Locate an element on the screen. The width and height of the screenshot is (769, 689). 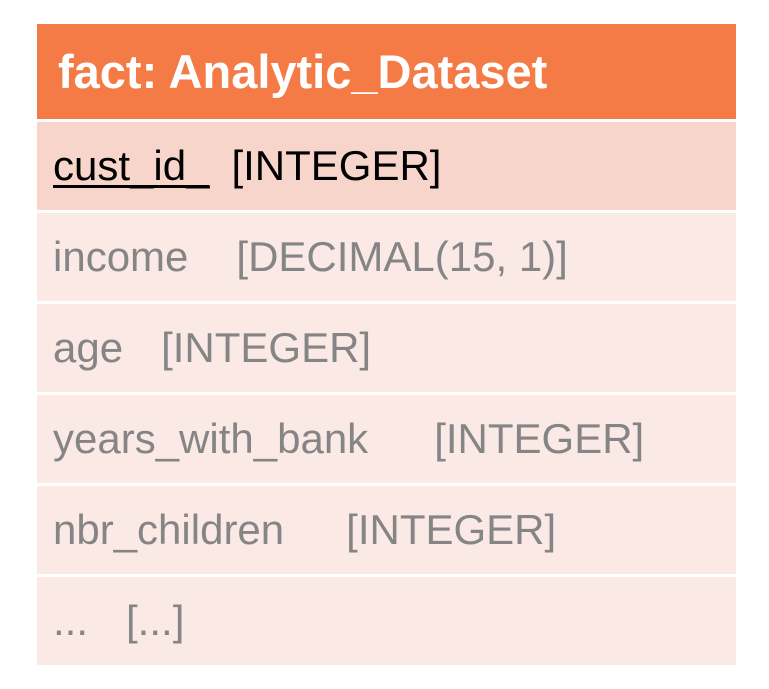
primary-key-row: cust_id_ [INTEGER] is located at coordinates (386, 166).